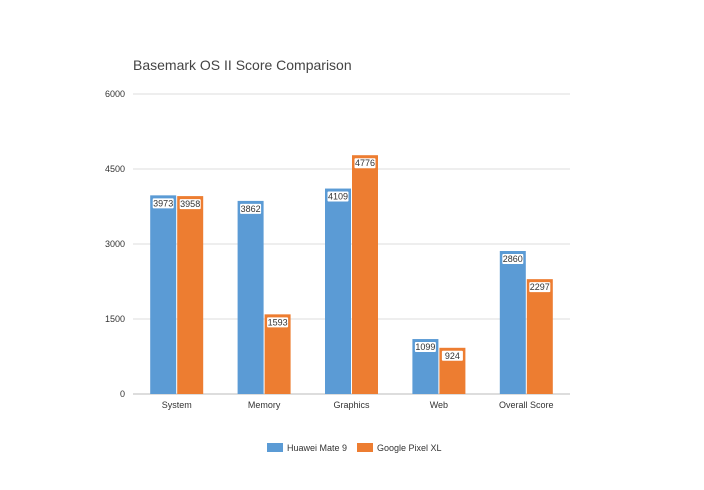 Image resolution: width=704 pixels, height=490 pixels. I want to click on x-axis-labels: System Memory Graphics Web Overall Score, so click(358, 405).